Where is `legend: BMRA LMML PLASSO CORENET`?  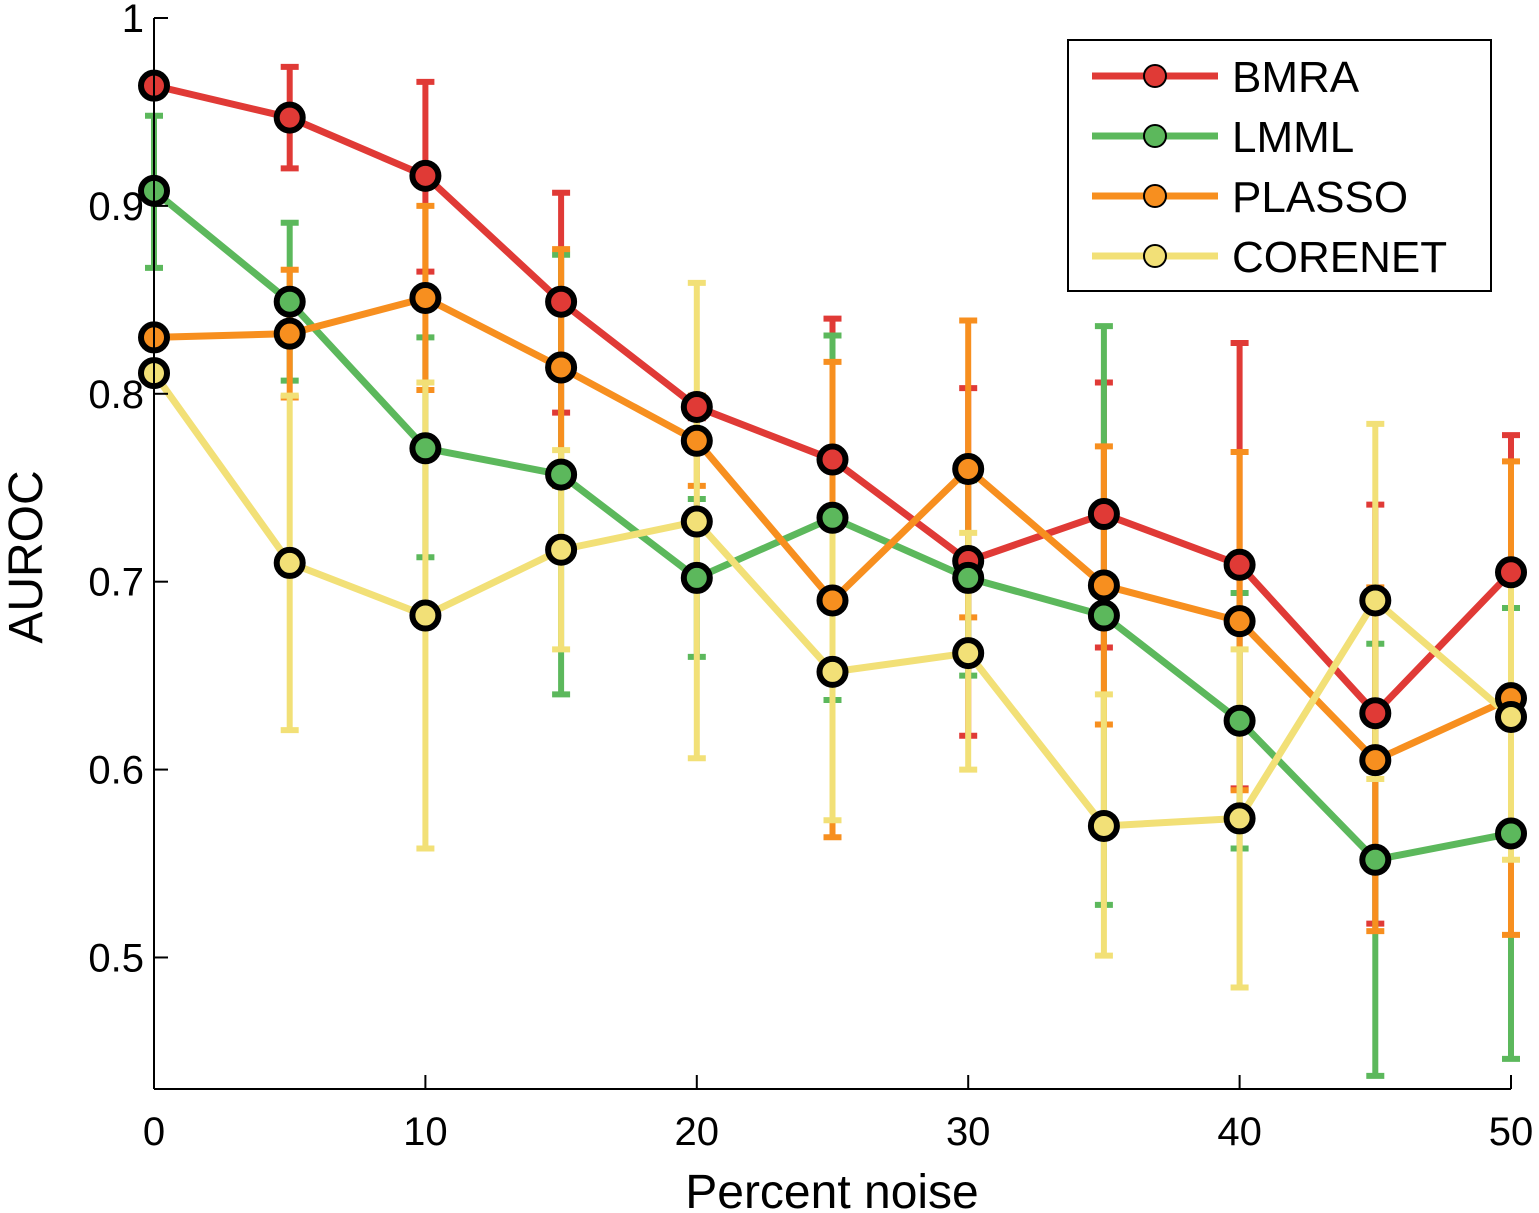
legend: BMRA LMML PLASSO CORENET is located at coordinates (1279, 165).